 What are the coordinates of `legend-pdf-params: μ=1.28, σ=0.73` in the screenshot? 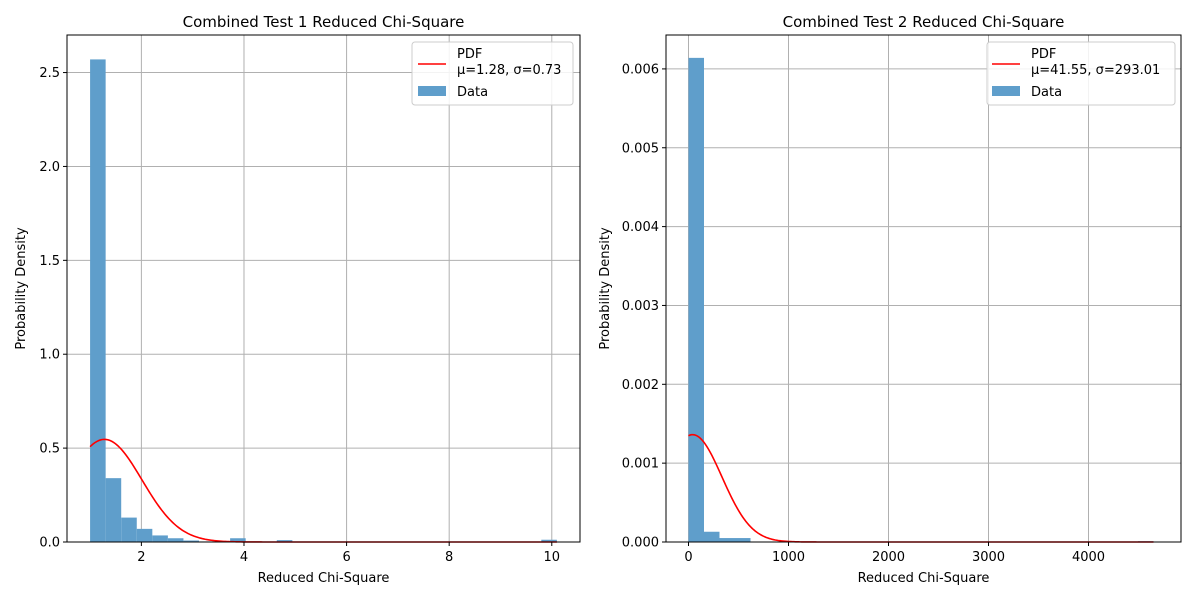 It's located at (509, 70).